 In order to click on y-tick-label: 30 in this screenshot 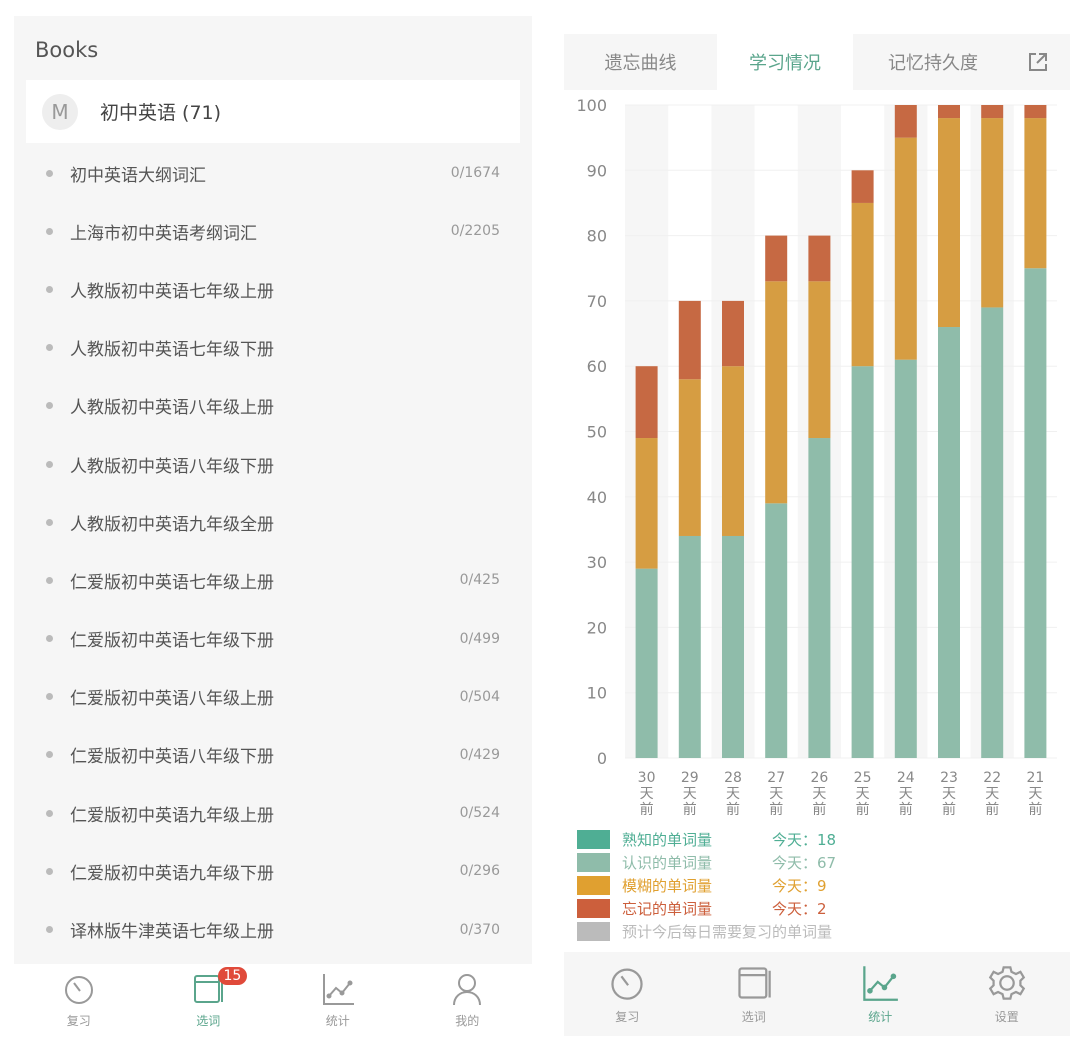, I will do `click(597, 562)`.